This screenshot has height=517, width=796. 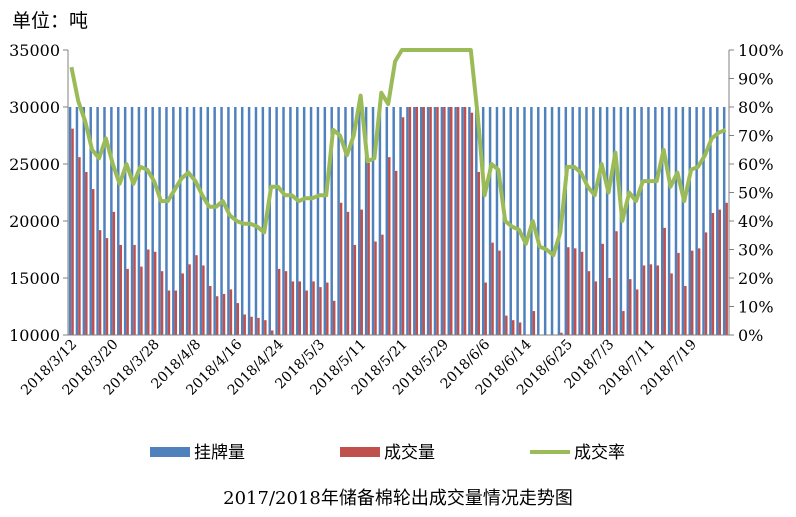 What do you see at coordinates (170, 452) in the screenshot?
I see `legend-listing-swatch` at bounding box center [170, 452].